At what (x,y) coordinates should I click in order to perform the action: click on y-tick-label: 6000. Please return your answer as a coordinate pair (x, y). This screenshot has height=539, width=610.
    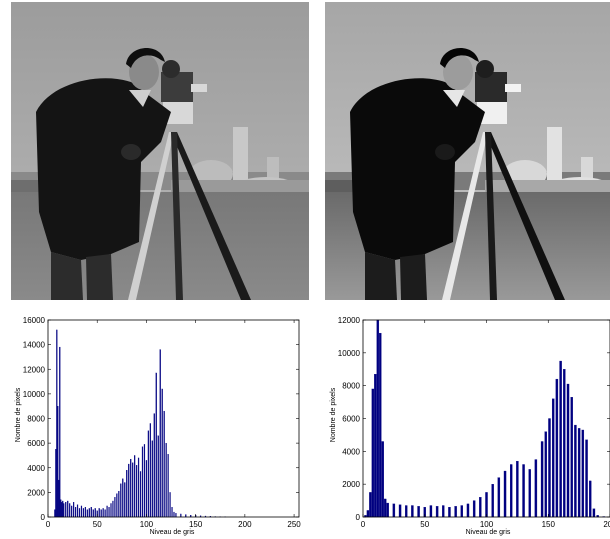
    Looking at the image, I should click on (351, 419).